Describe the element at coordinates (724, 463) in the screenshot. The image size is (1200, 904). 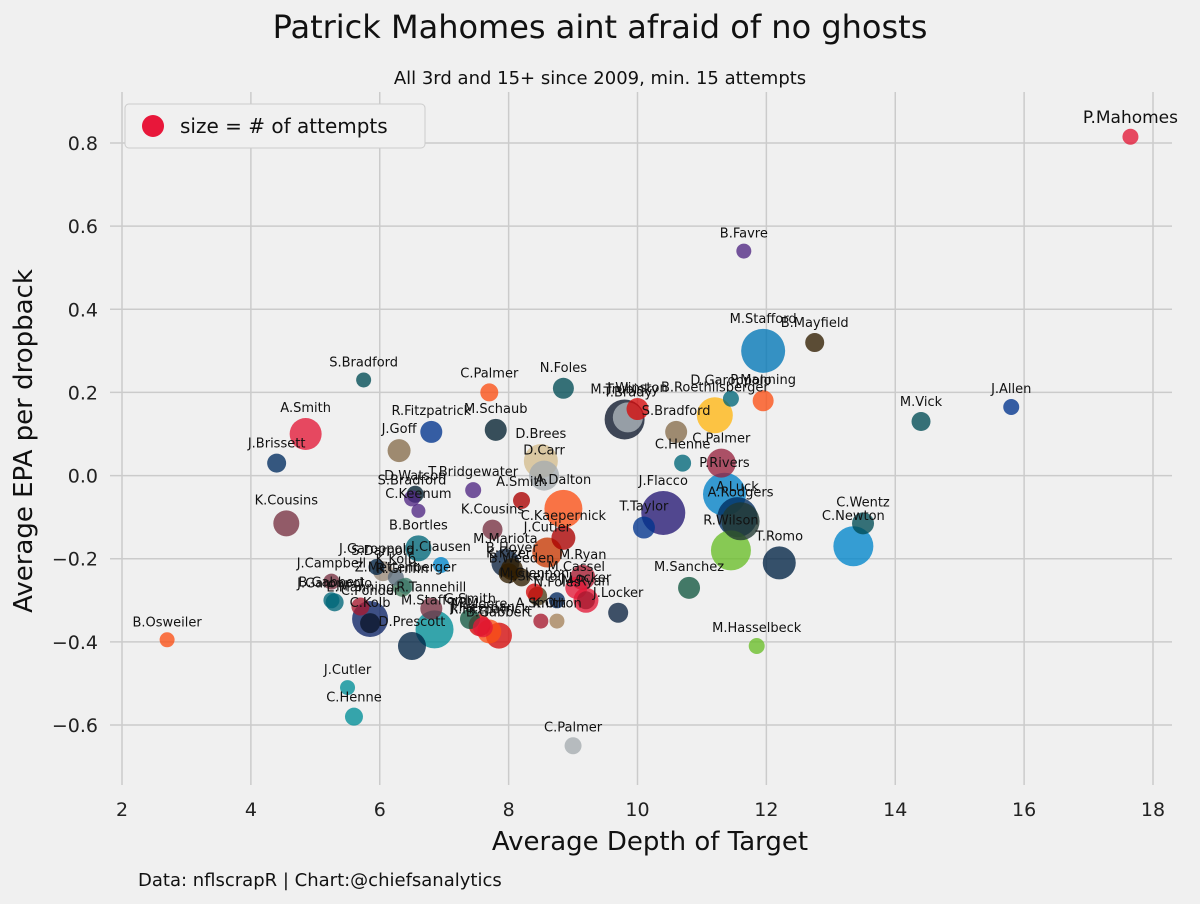
I see `point-label: P.Rivers` at that location.